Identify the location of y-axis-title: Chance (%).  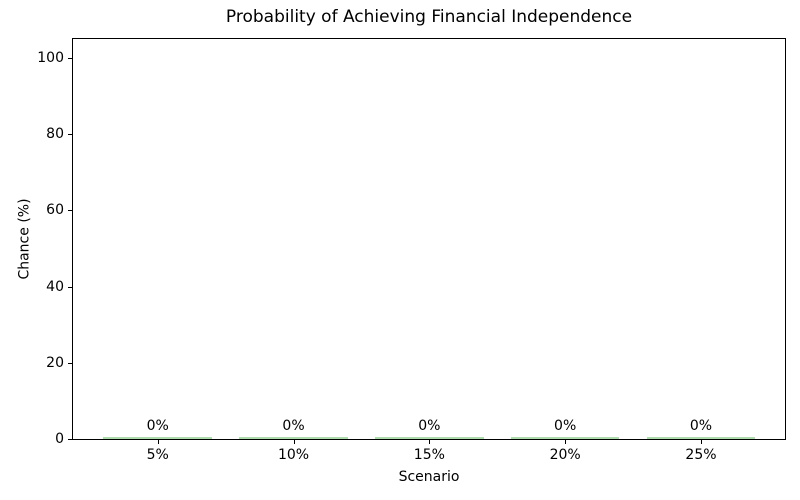
(24, 239).